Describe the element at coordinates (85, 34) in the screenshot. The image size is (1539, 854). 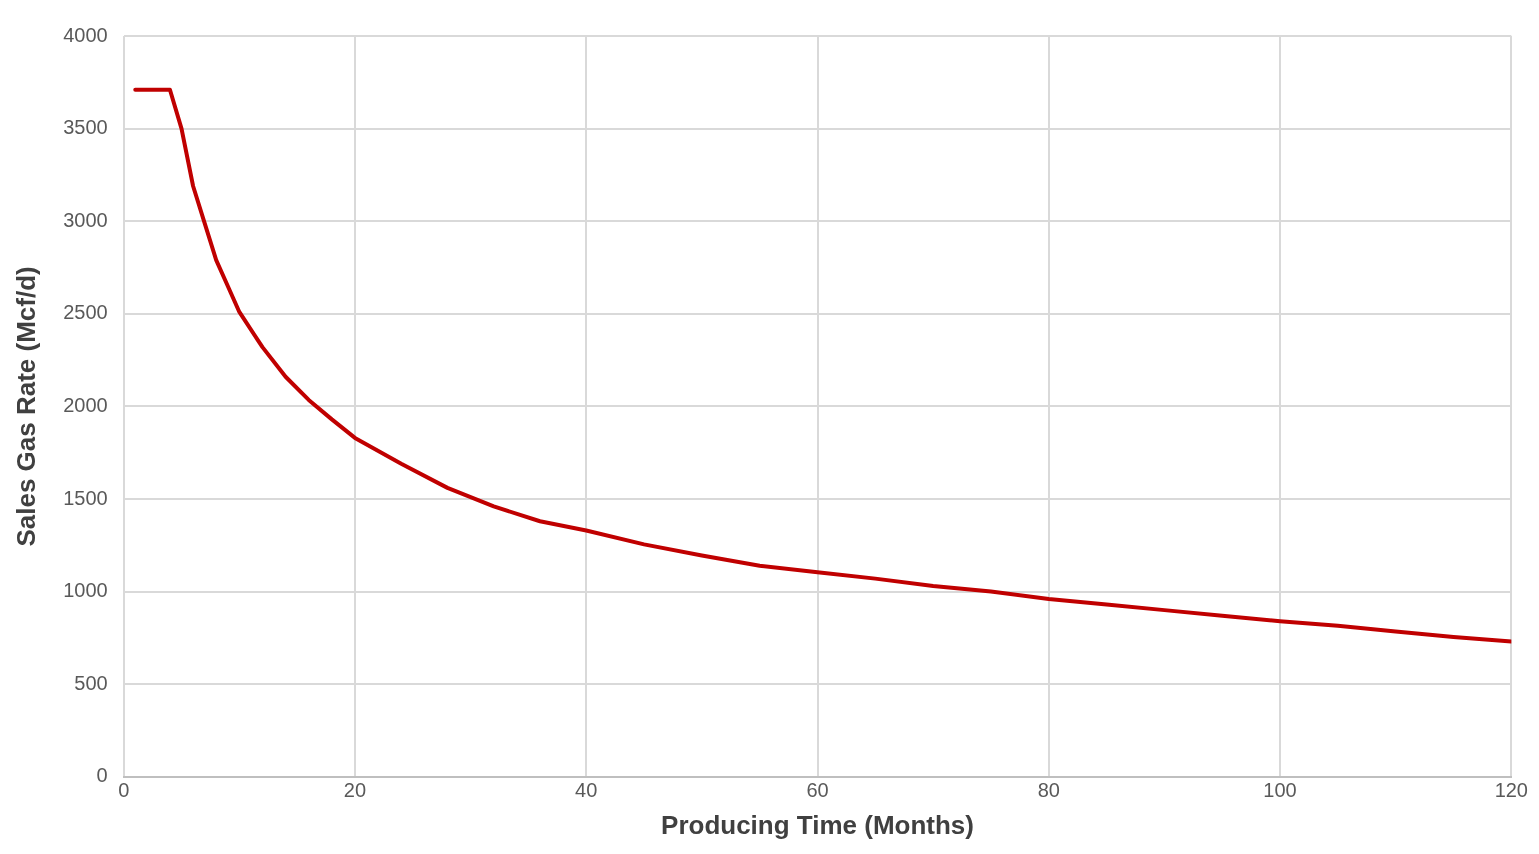
I see `y-tick-label: 4000` at that location.